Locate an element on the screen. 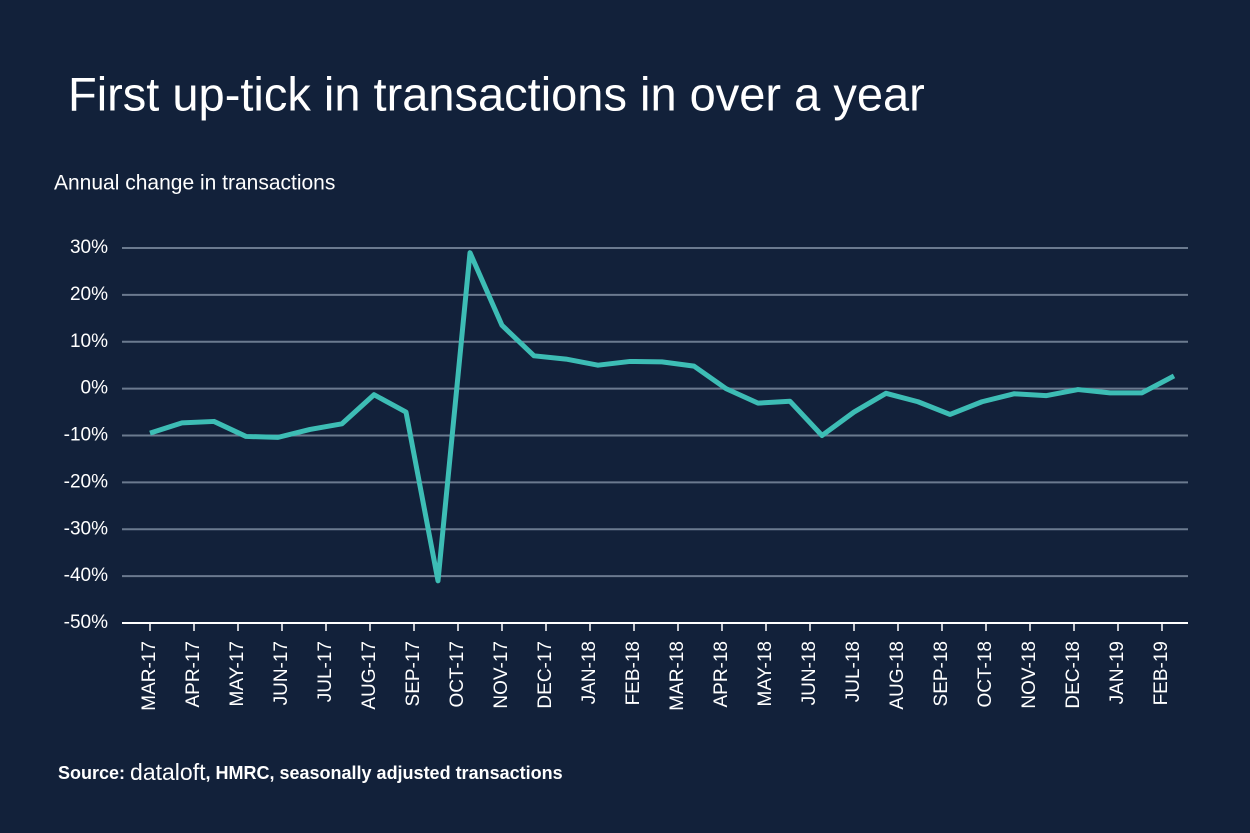  x-tick-label: DEC-17 is located at coordinates (545, 675).